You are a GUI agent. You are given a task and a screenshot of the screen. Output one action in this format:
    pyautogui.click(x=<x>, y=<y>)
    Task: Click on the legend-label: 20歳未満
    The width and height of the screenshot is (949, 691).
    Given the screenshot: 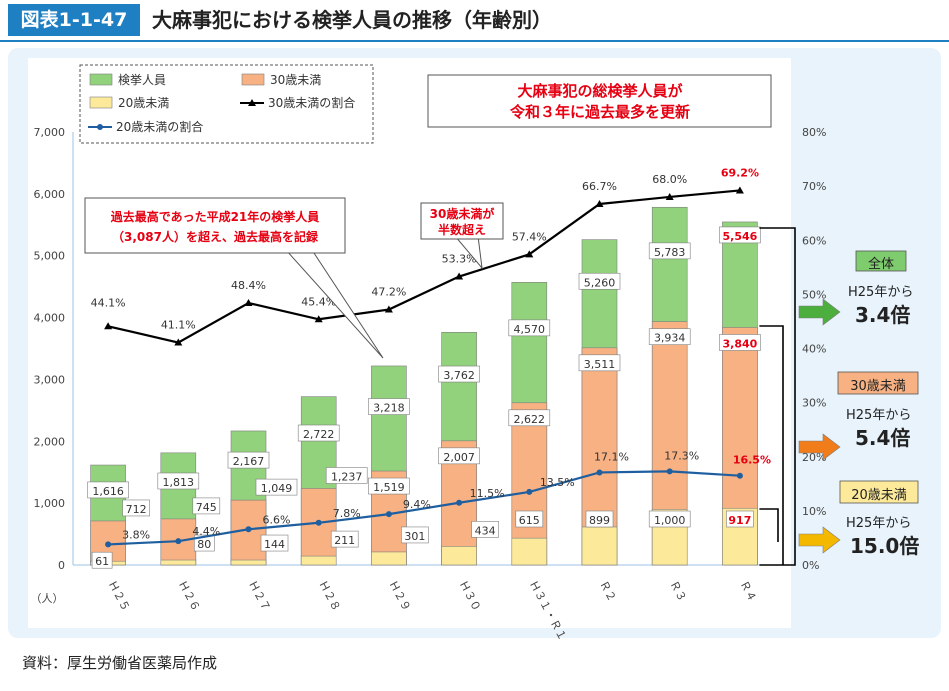 What is the action you would take?
    pyautogui.click(x=143, y=103)
    